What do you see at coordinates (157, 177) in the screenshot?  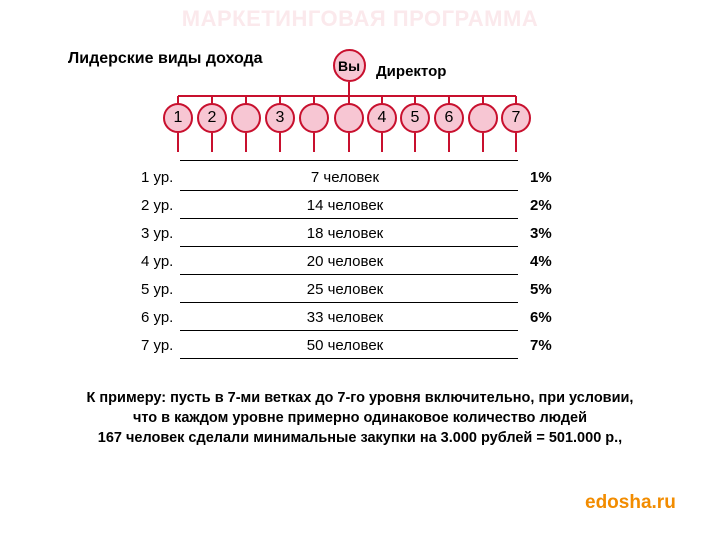 I see `level-label: 1 ур.` at bounding box center [157, 177].